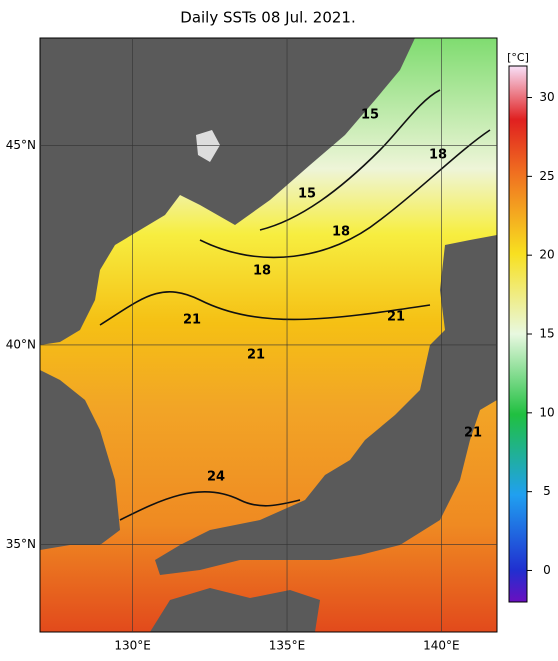  I want to click on colorbar-label: 5, so click(547, 491).